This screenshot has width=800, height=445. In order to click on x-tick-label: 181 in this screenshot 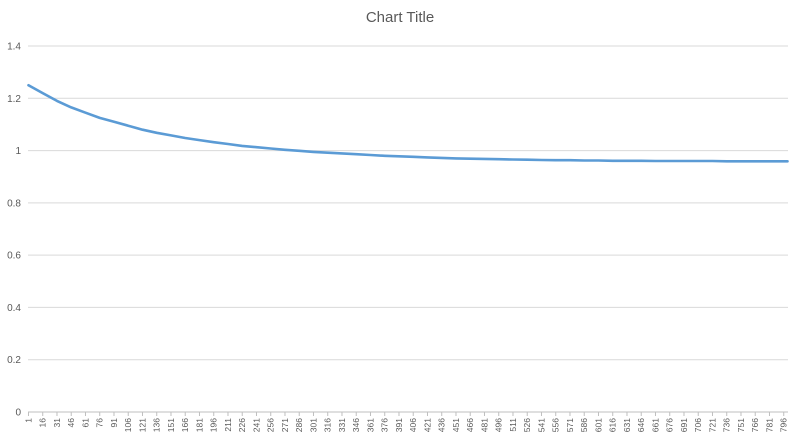, I will do `click(199, 425)`.